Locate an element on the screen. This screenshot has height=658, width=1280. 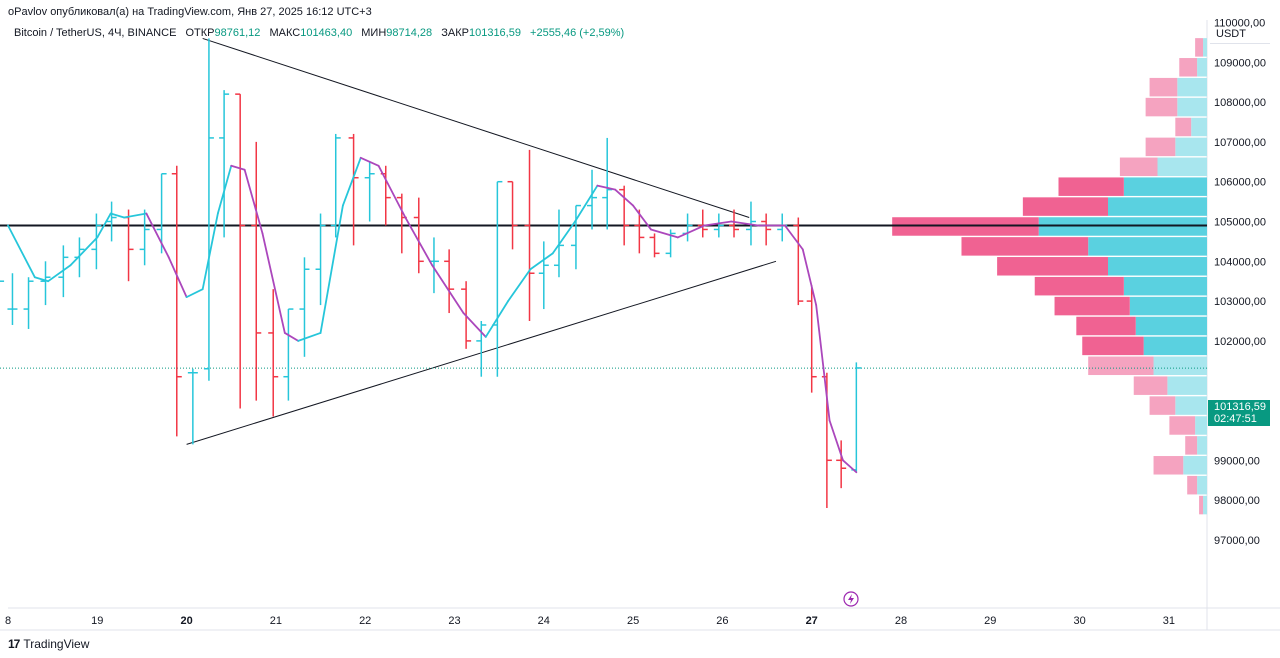
y-tick-label: 103000,00 is located at coordinates (1240, 302).